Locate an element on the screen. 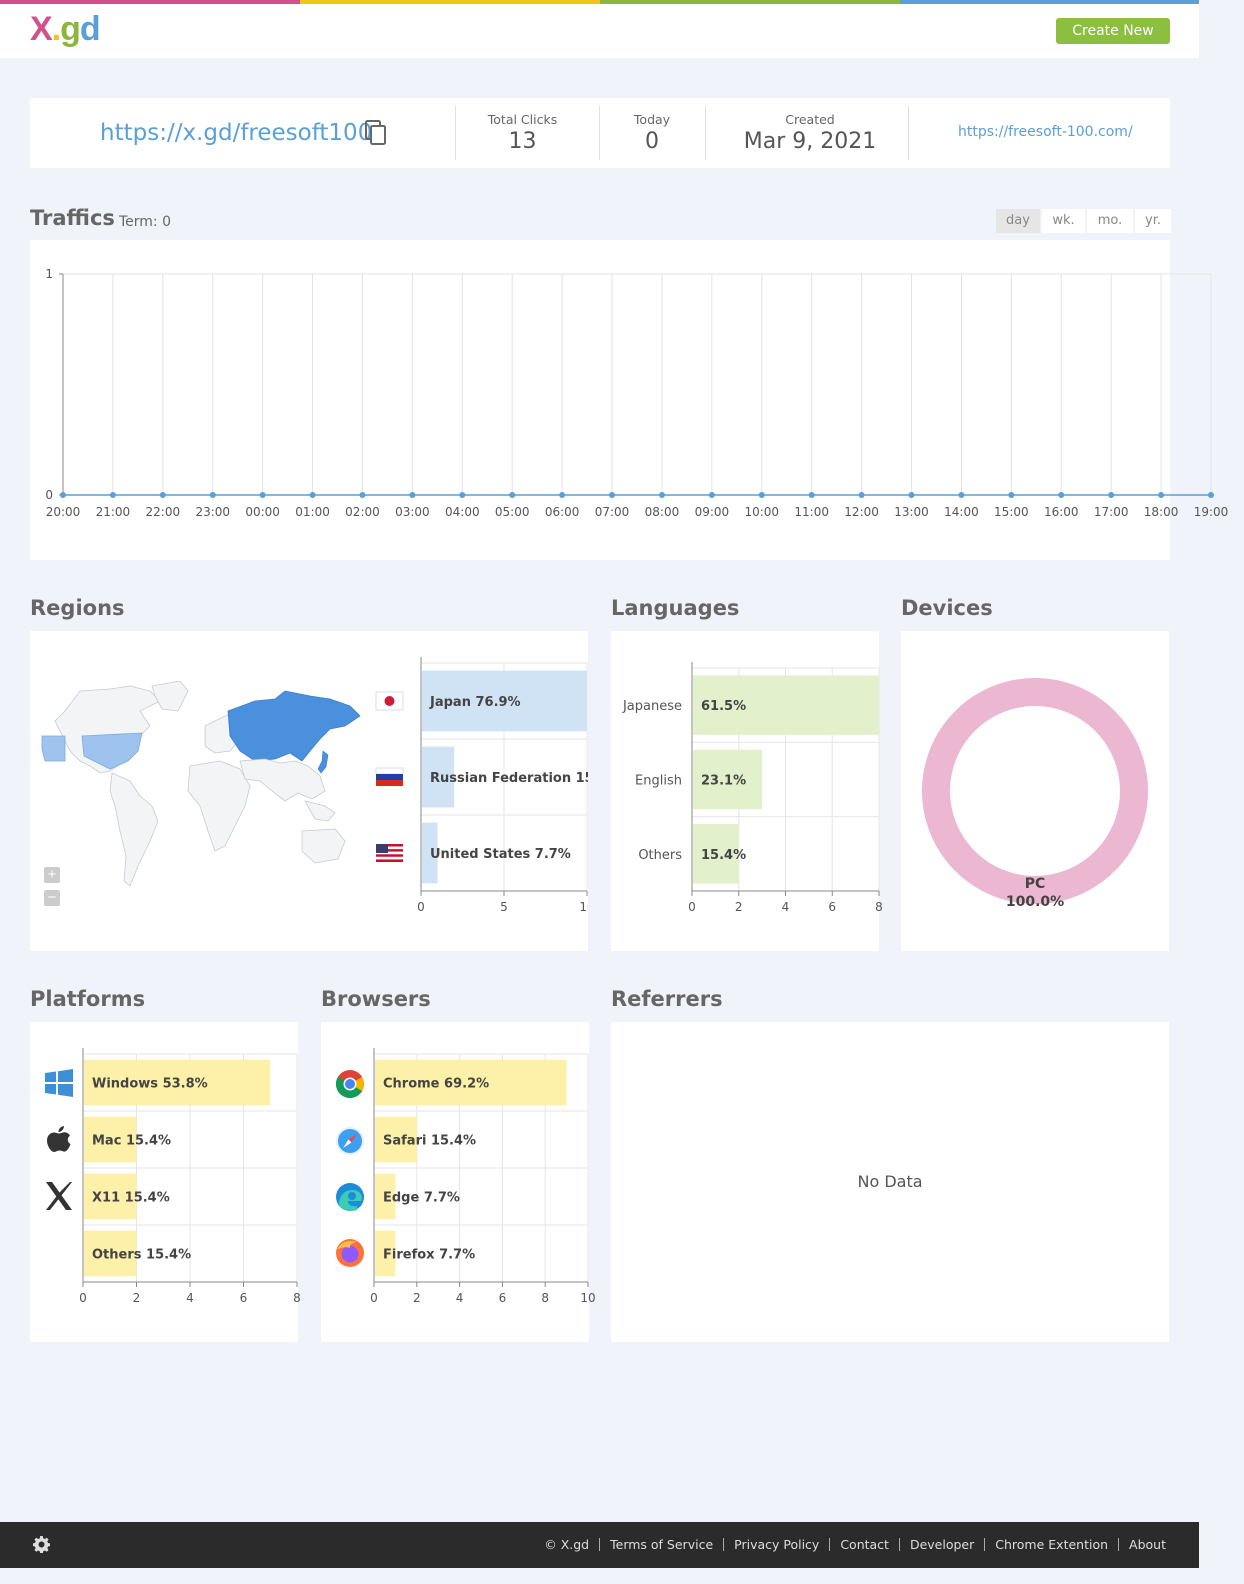 This screenshot has width=1244, height=1584. copy-icon is located at coordinates (376, 133).